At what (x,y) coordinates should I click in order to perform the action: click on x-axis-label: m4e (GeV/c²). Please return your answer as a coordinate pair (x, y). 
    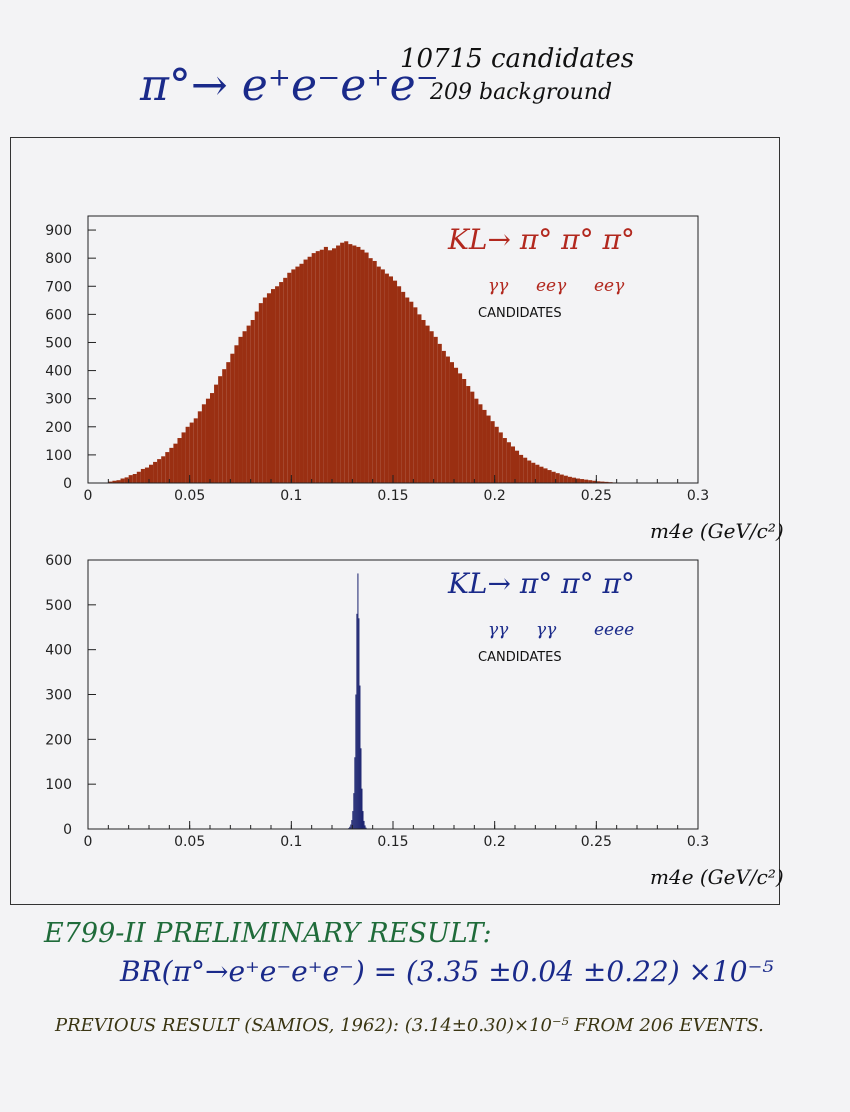
    Looking at the image, I should click on (717, 877).